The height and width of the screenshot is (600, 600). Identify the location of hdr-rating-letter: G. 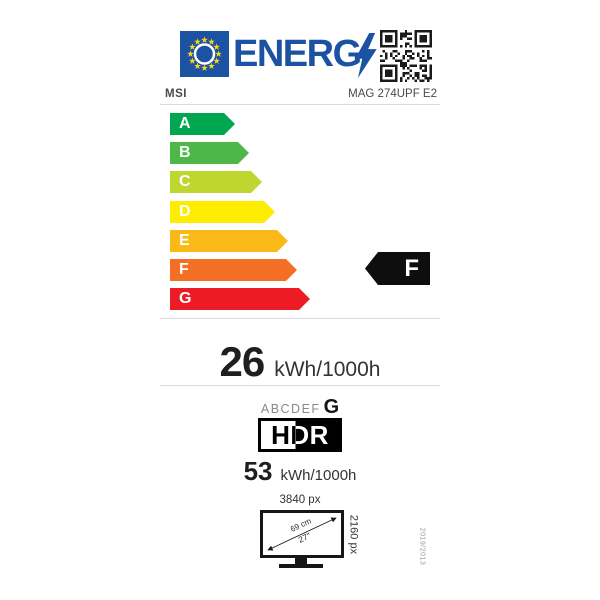
(331, 407).